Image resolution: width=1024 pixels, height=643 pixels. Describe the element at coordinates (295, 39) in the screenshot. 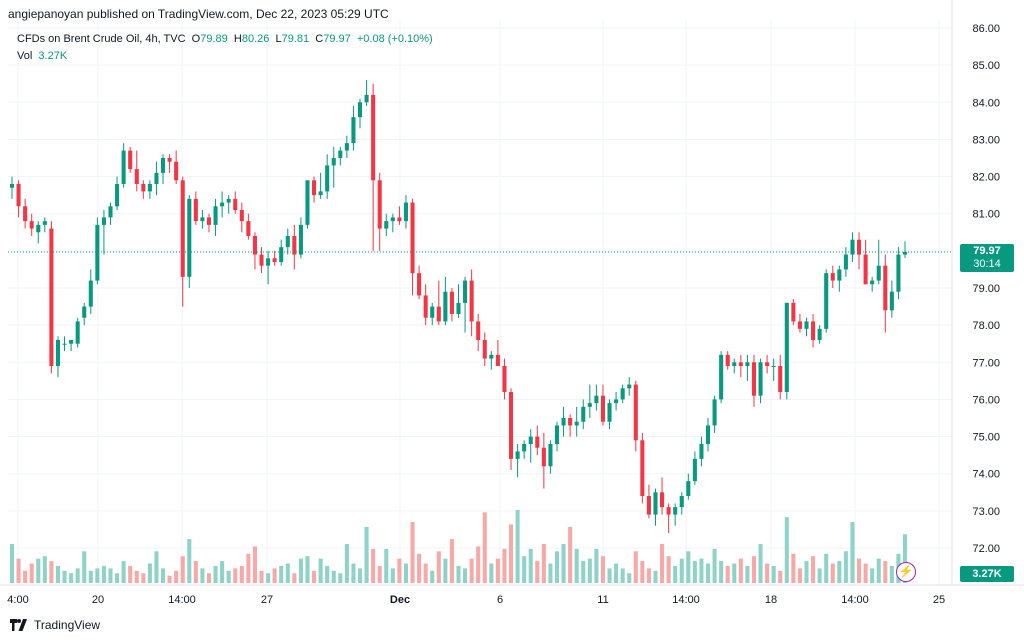

I see `low-value: 79.81` at that location.